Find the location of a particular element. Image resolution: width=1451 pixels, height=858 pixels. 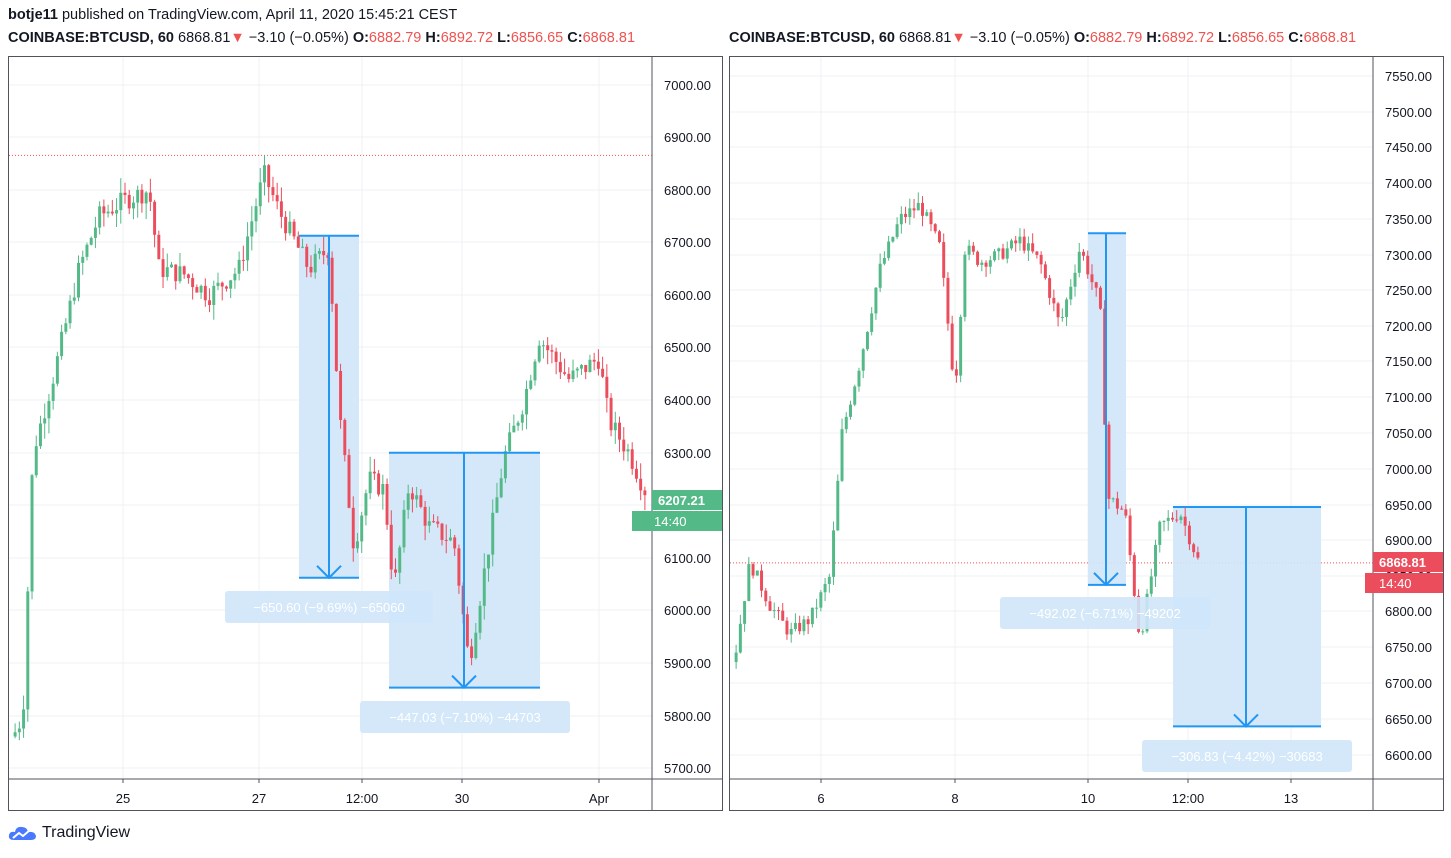

y-tick-label: 6100.00 is located at coordinates (687, 558).